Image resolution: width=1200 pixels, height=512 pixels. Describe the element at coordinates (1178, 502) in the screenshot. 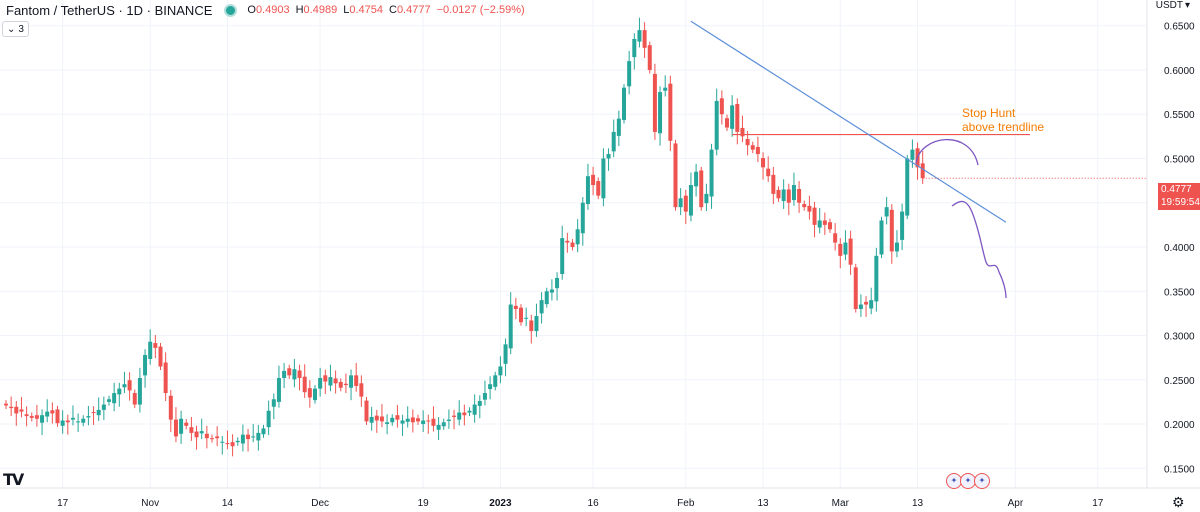

I see `gear-icon: ⚙` at that location.